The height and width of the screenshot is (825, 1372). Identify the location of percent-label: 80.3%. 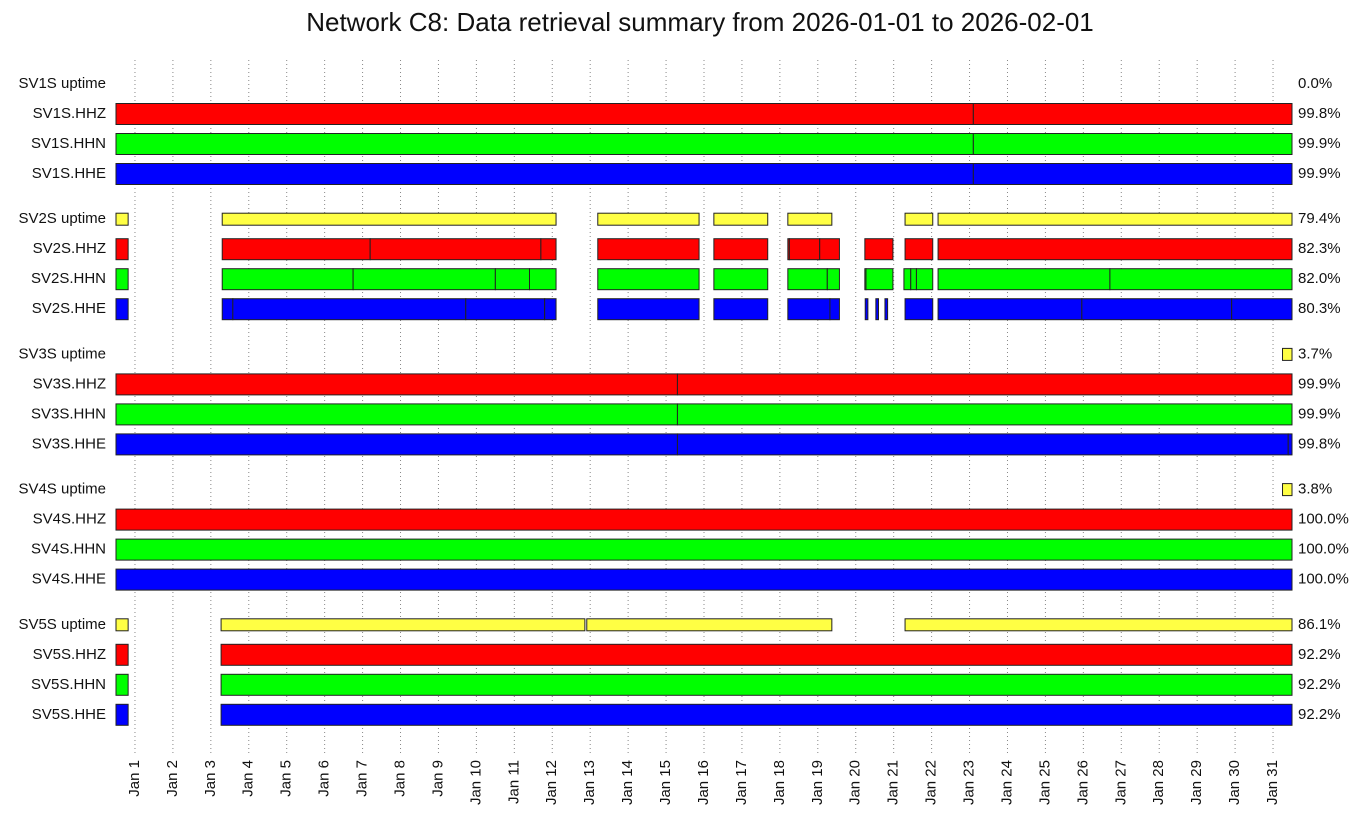
(1319, 308).